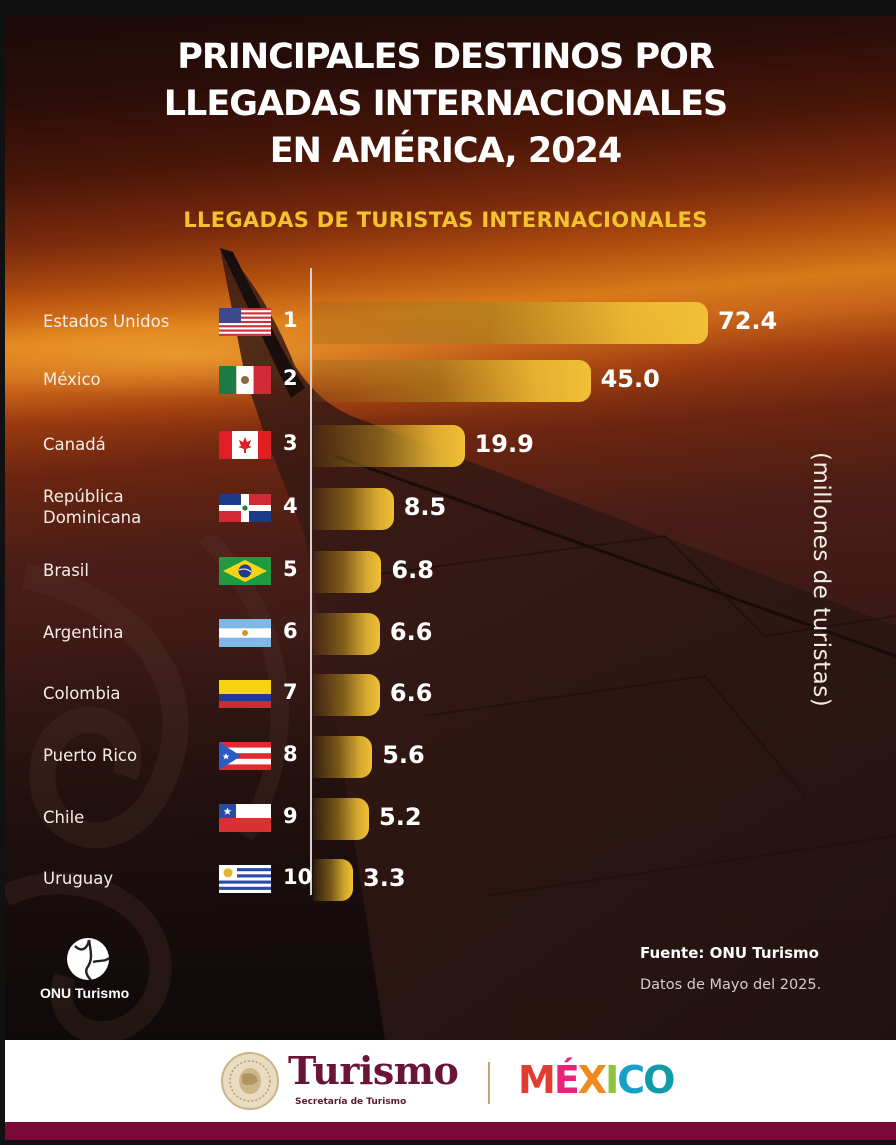 Image resolution: width=896 pixels, height=1145 pixels. I want to click on country-label-line: Uruguay, so click(78, 878).